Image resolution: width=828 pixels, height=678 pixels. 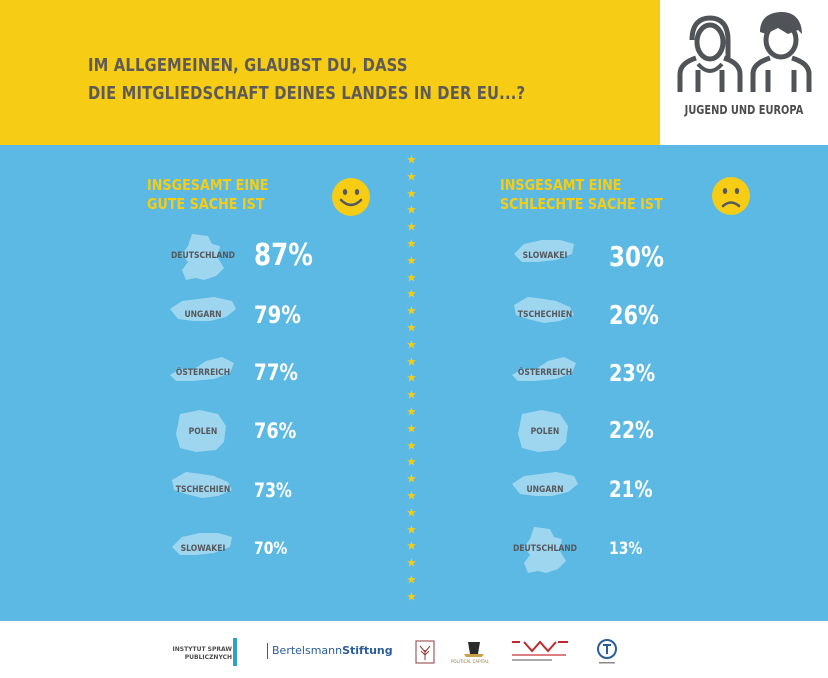 I want to click on isp-logo-bar, so click(x=235, y=652).